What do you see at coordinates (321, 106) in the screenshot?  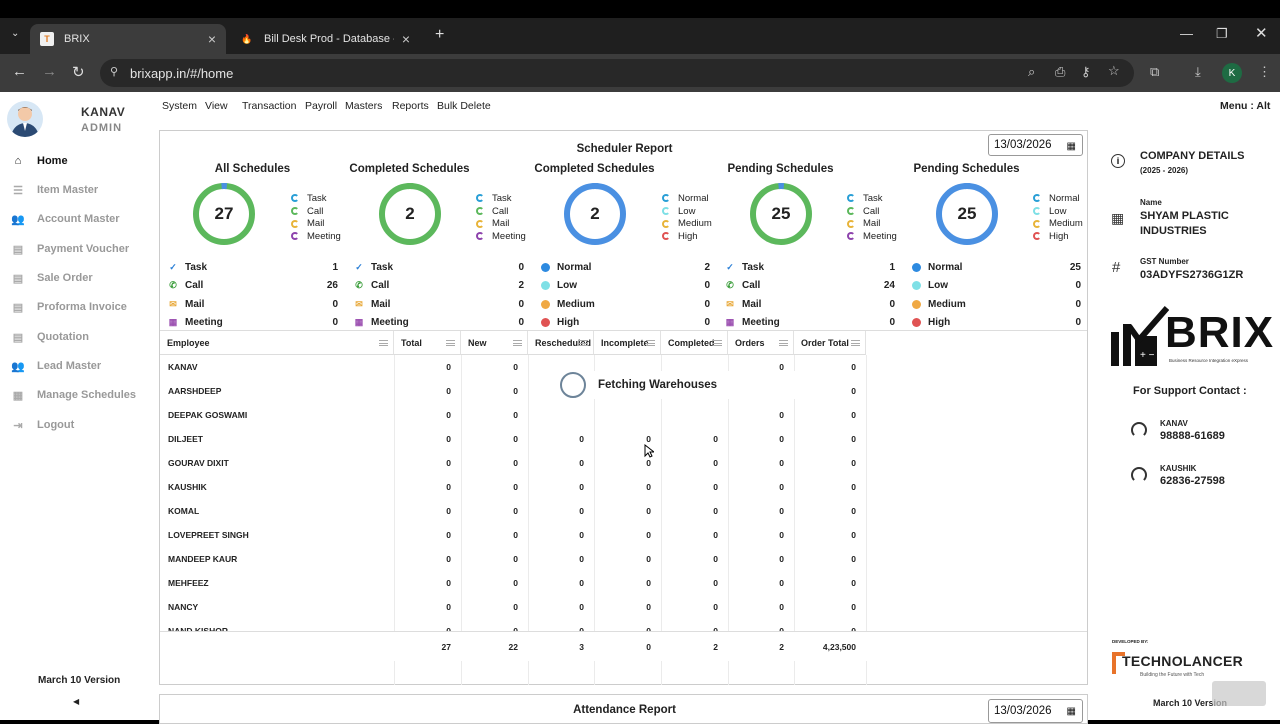 I see `menu-payroll: Payroll` at bounding box center [321, 106].